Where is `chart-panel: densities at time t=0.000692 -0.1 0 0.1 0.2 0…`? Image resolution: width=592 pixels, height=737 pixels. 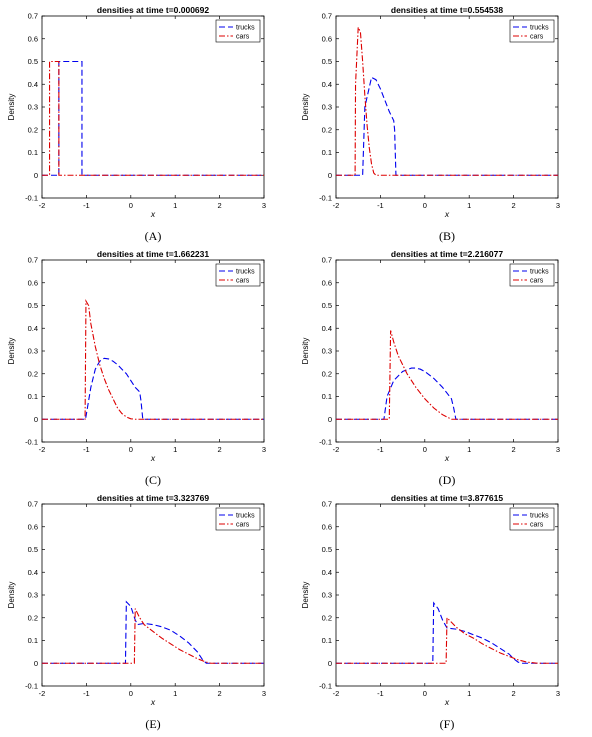 chart-panel: densities at time t=0.000692 -0.1 0 0.1 0.2 0… is located at coordinates (140, 112).